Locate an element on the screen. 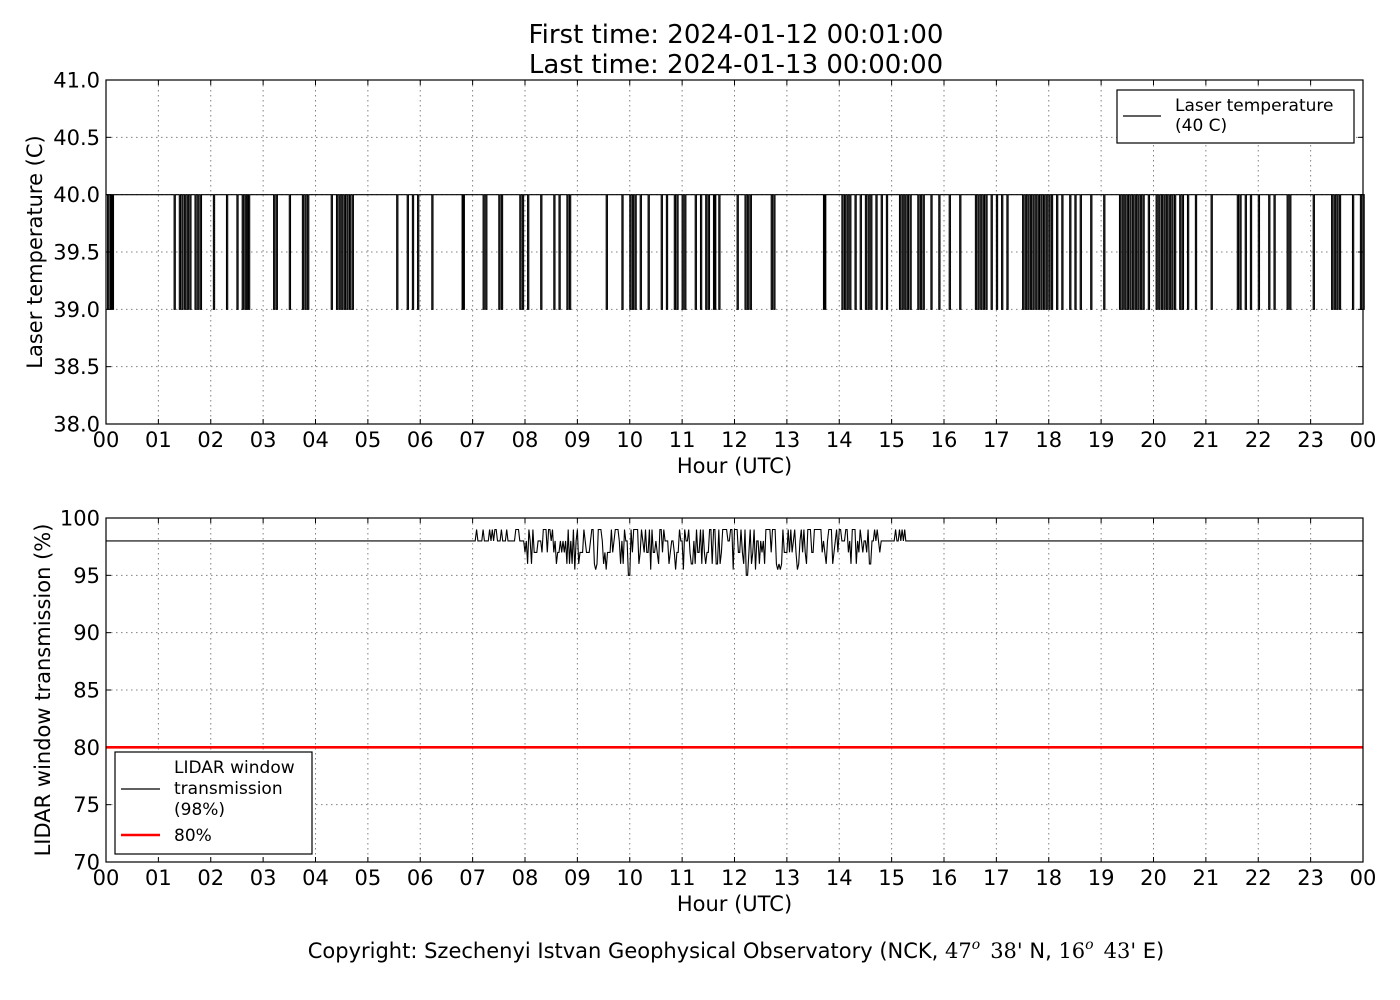 The width and height of the screenshot is (1400, 1000). longitude-minutes: 43' is located at coordinates (1120, 951).